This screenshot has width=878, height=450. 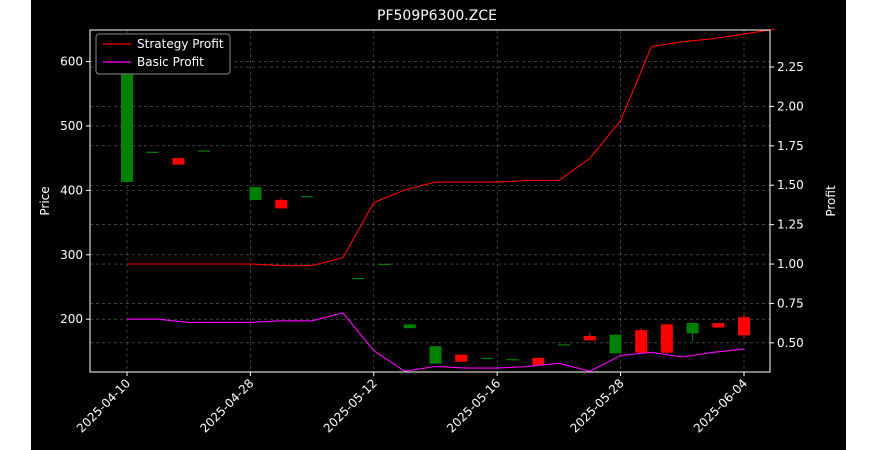 I want to click on y-axis-right: 0.50 0.75 1.00 1.25 1.50 1.75 2.00 2.25, so click(x=787, y=205).